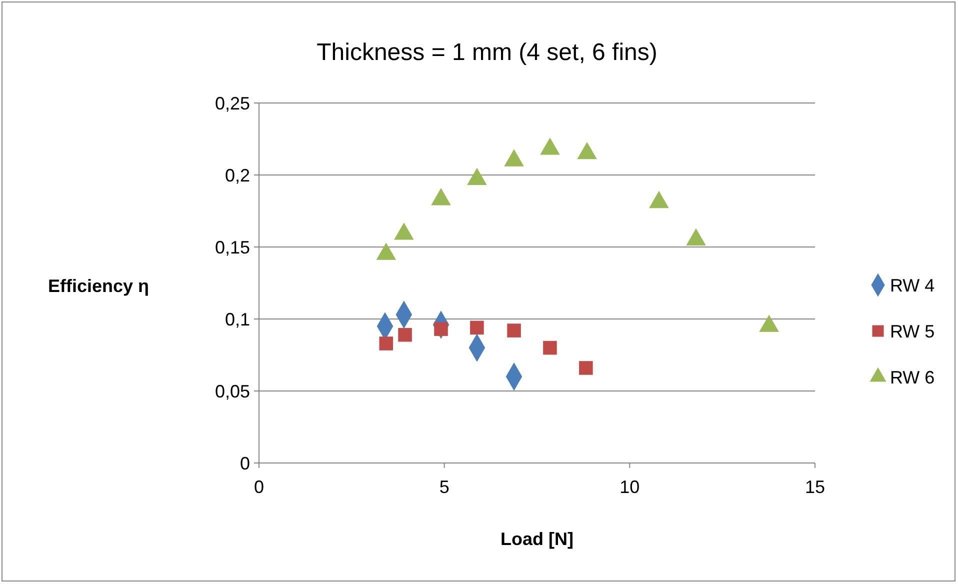 Image resolution: width=958 pixels, height=584 pixels. What do you see at coordinates (259, 487) in the screenshot?
I see `x-tick-label: 0` at bounding box center [259, 487].